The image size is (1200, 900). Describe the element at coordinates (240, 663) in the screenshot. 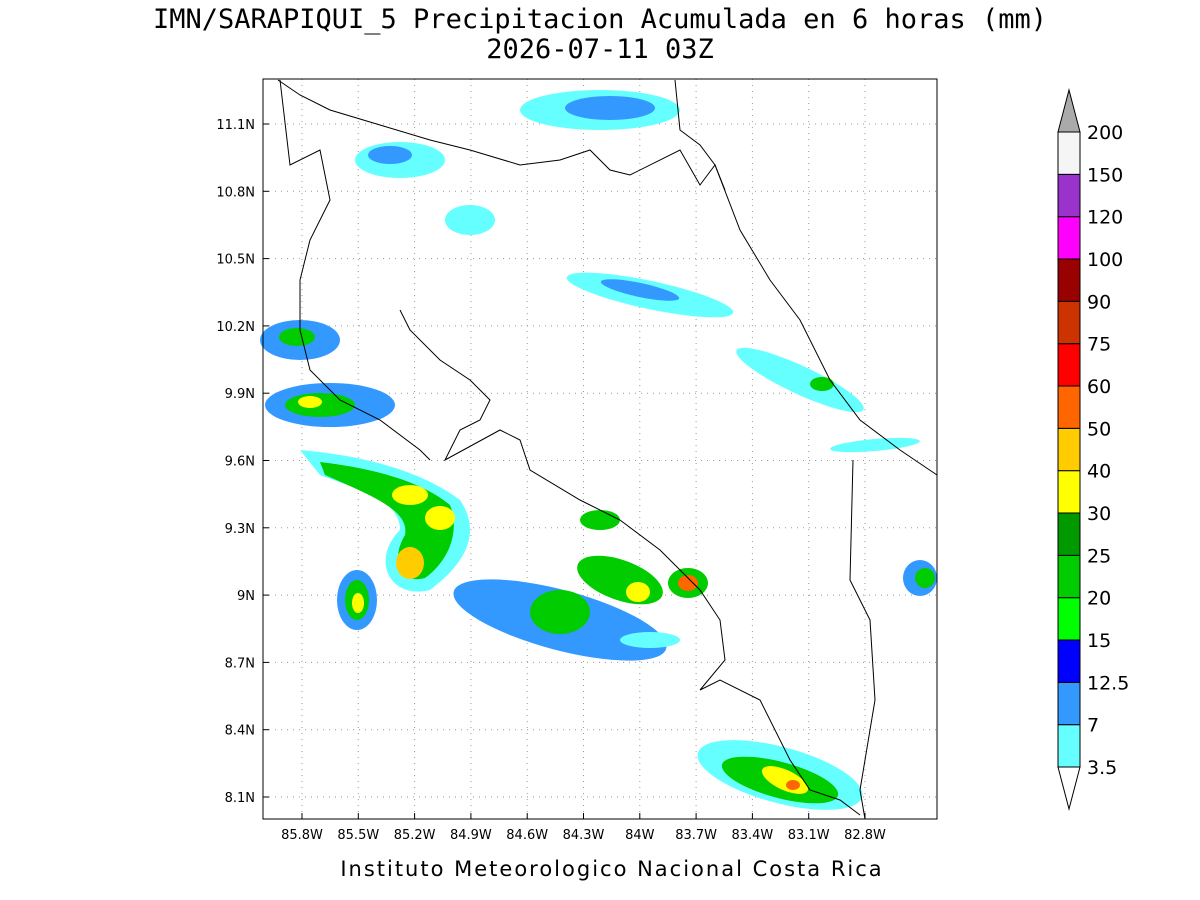

I see `lat-tick-label: 8.7N` at that location.